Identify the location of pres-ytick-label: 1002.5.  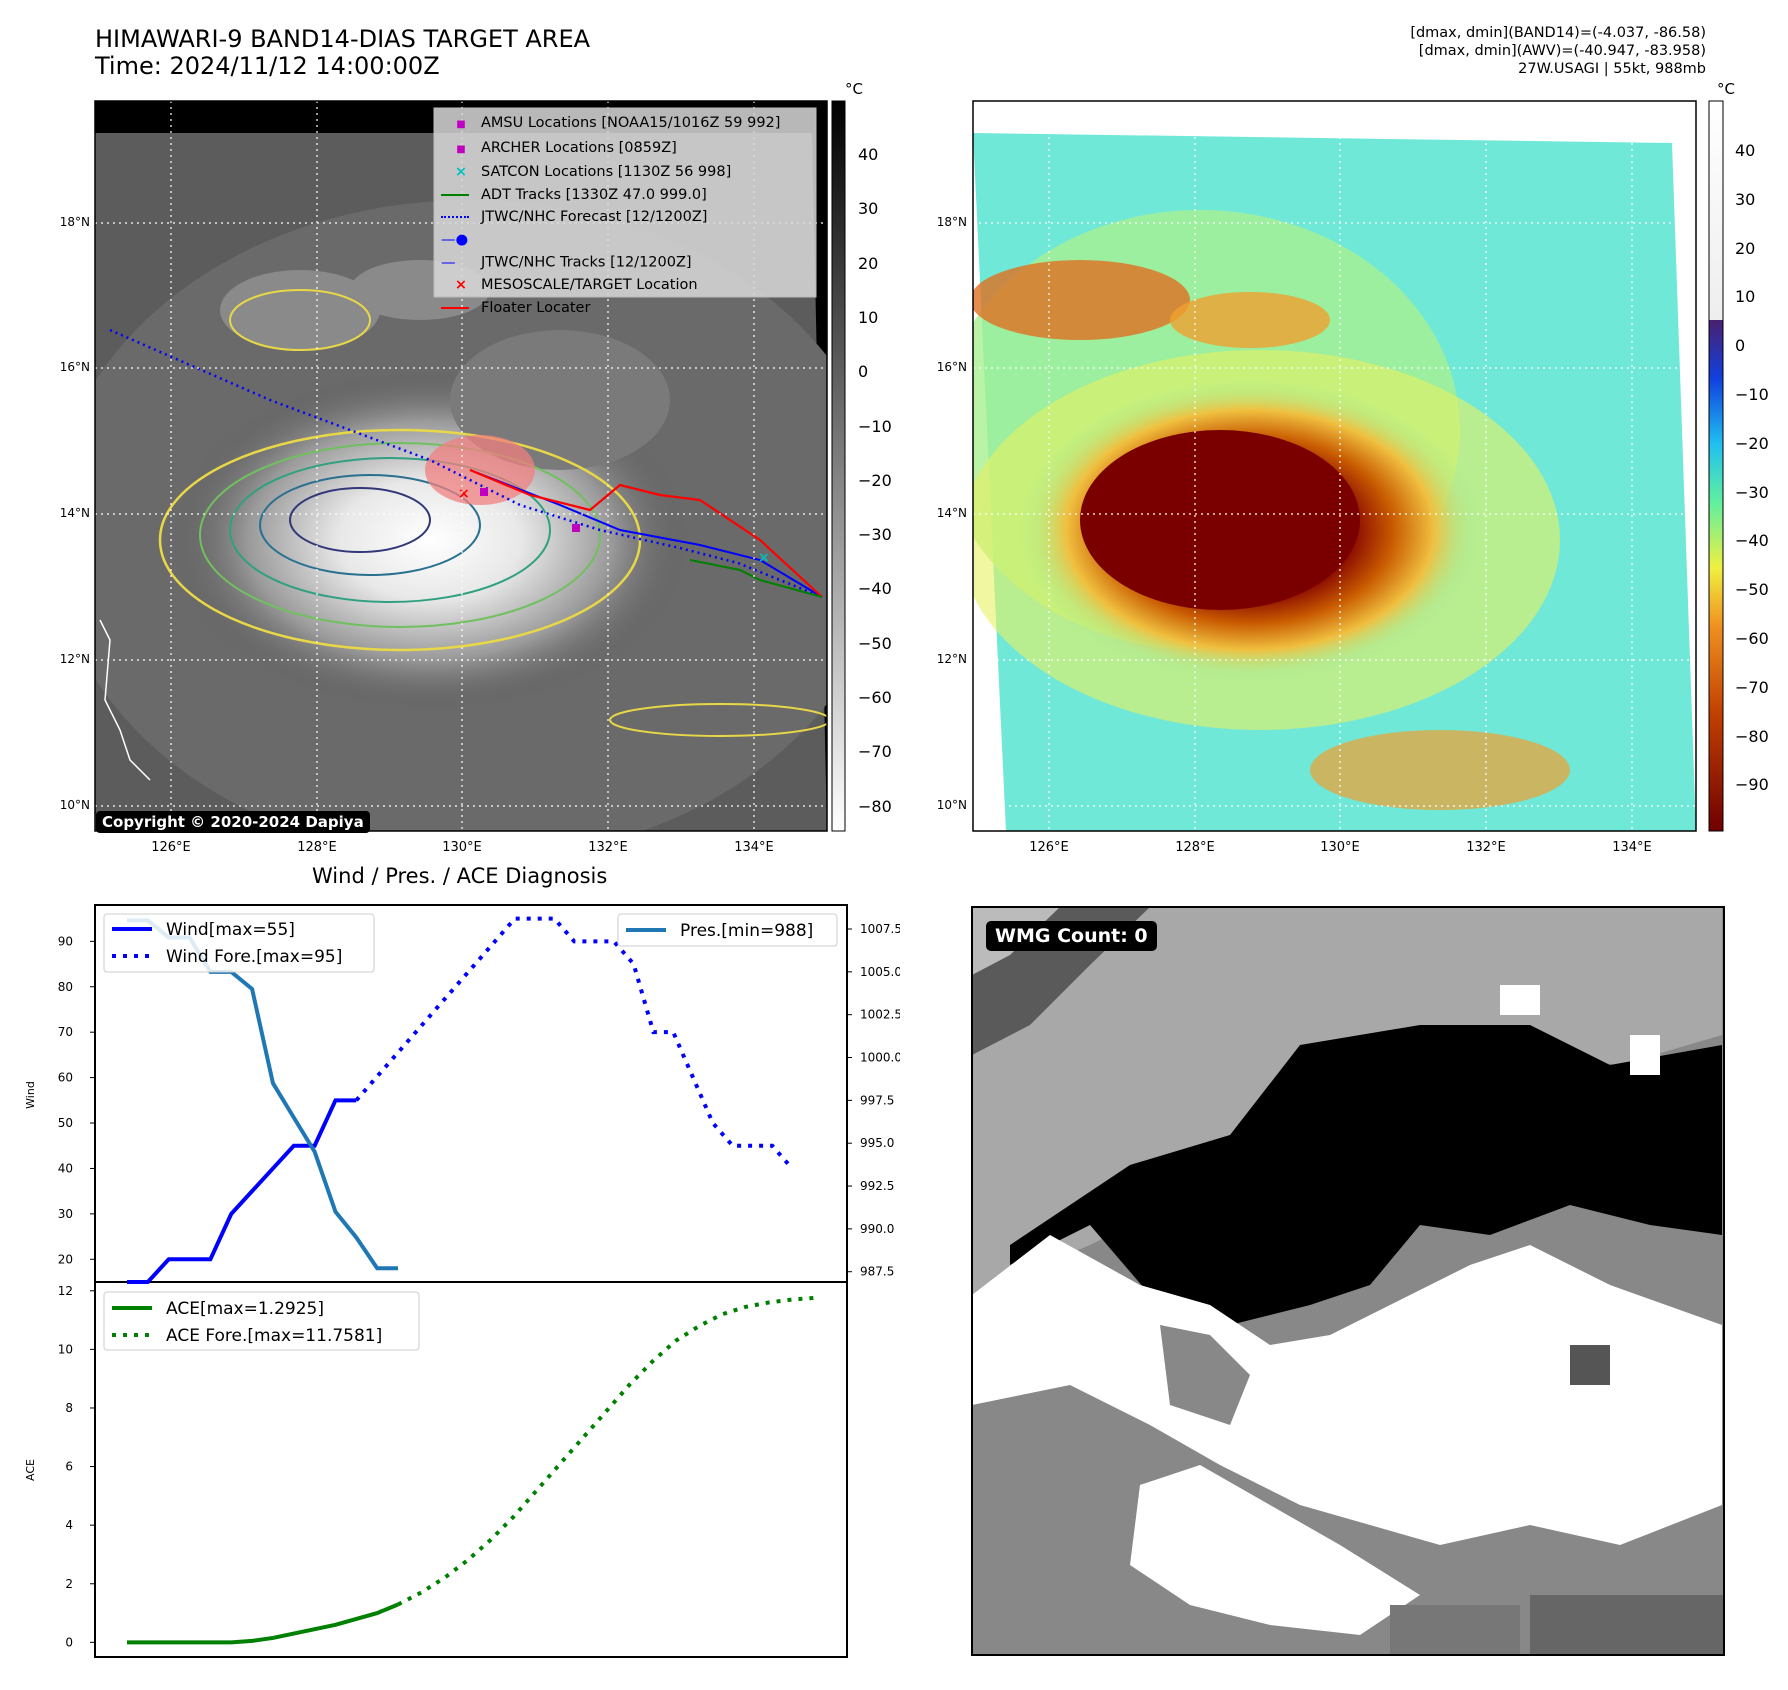
(880, 1015).